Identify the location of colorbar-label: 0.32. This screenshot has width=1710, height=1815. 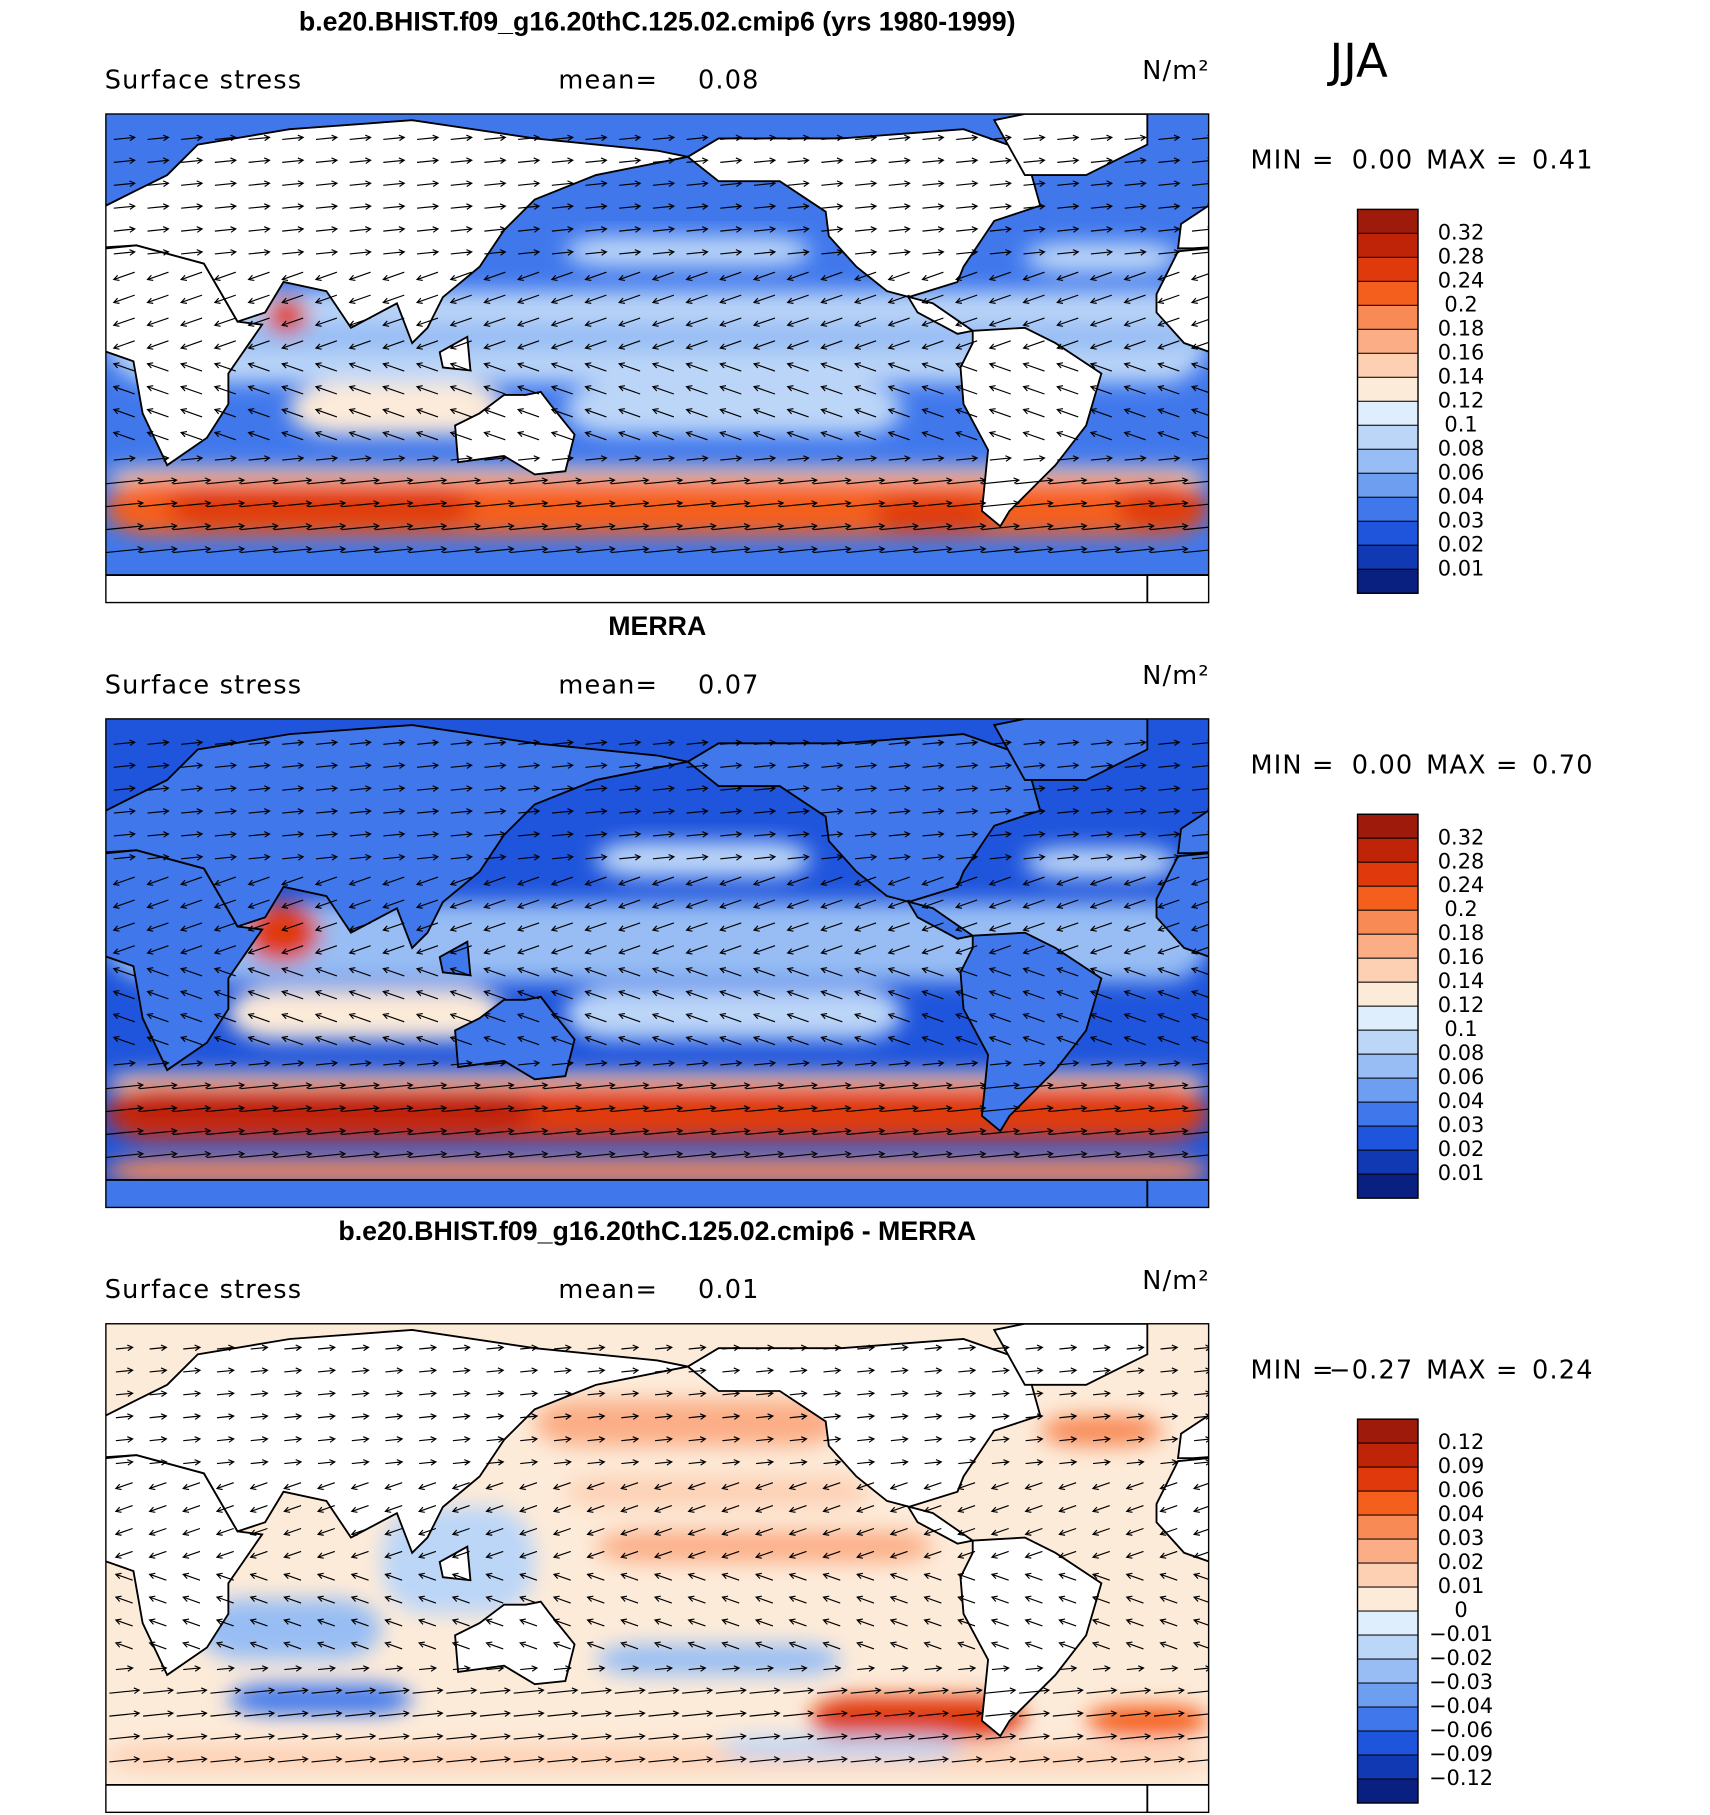
(1461, 232).